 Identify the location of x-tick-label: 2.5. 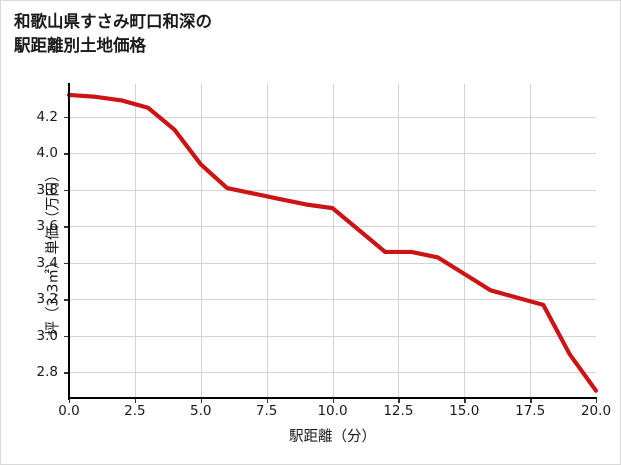
(135, 411).